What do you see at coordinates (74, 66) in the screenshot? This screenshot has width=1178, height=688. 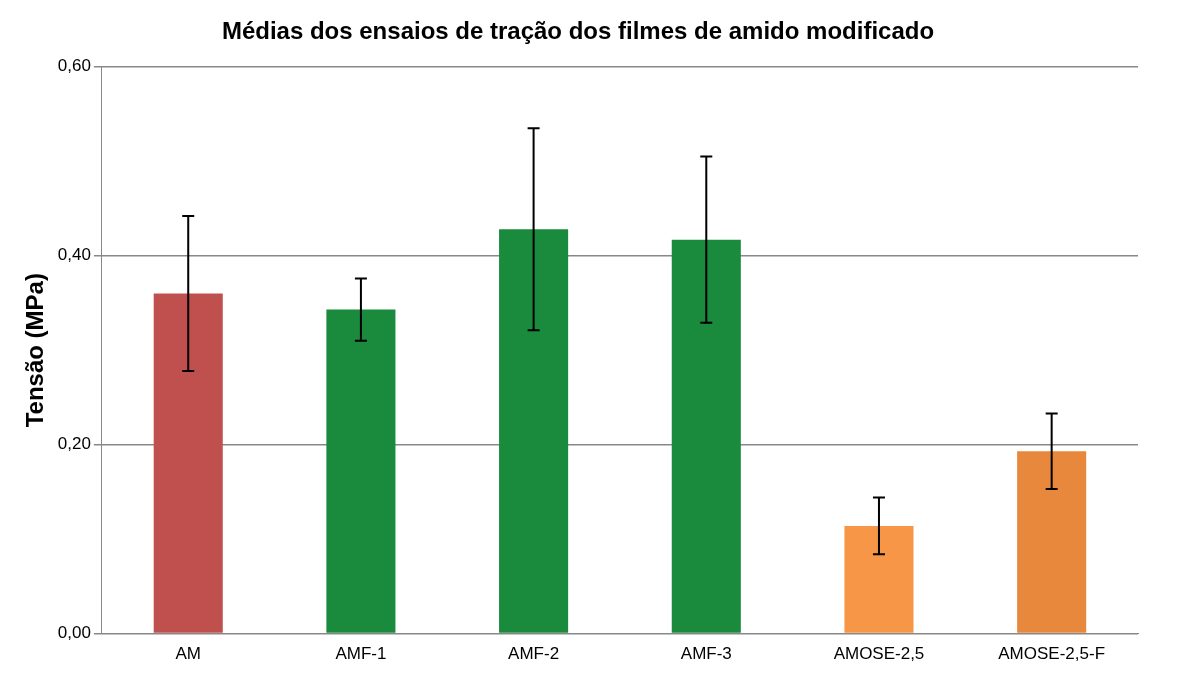 I see `y-tick-label: 0,60` at bounding box center [74, 66].